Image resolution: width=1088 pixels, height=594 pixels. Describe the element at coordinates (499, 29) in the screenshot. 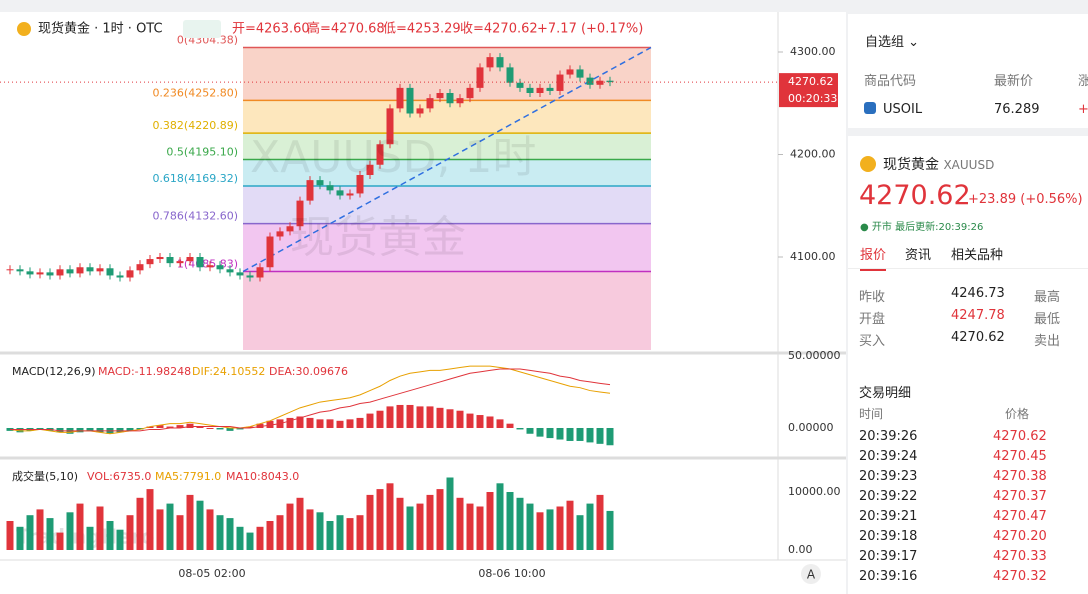

I see `header-text: 收=4270.62` at that location.